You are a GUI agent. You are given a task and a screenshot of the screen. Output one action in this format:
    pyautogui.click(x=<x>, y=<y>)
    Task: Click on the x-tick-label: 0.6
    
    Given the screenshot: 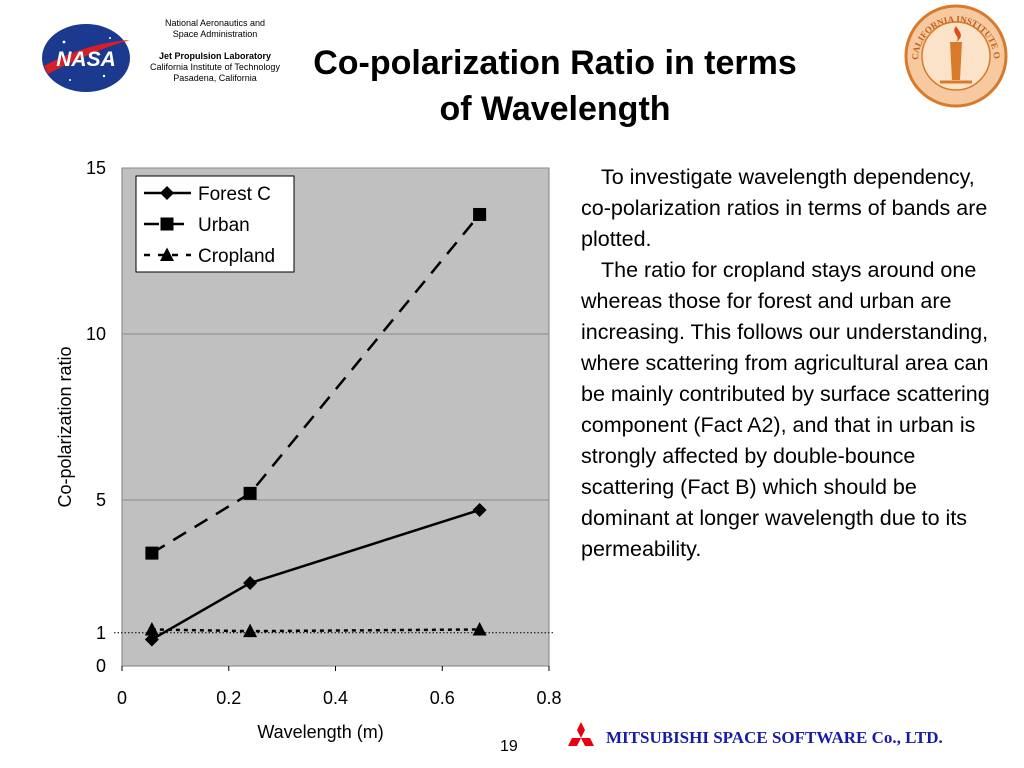 What is the action you would take?
    pyautogui.click(x=442, y=698)
    